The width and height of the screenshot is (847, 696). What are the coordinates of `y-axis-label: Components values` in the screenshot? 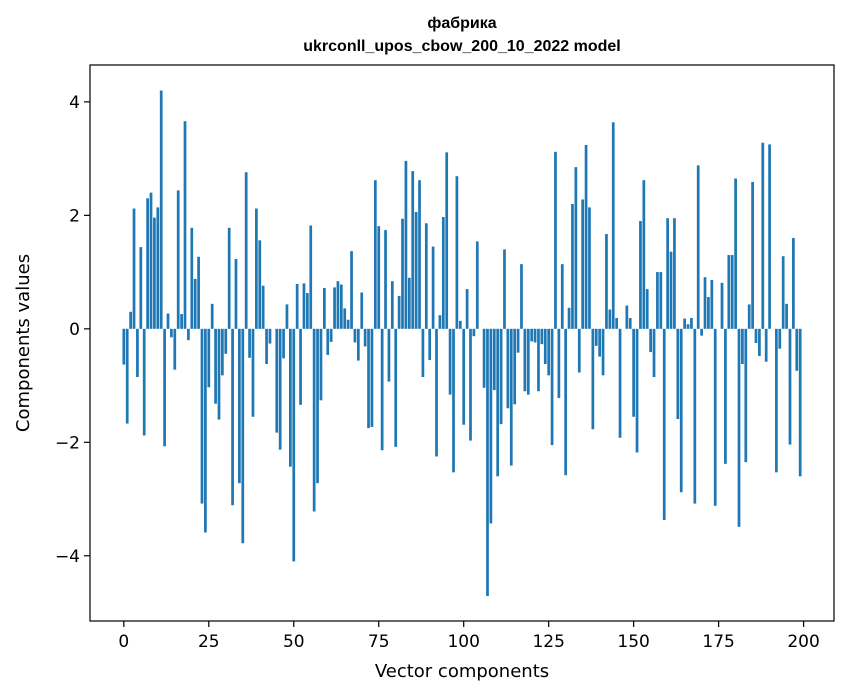 It's located at (23, 343).